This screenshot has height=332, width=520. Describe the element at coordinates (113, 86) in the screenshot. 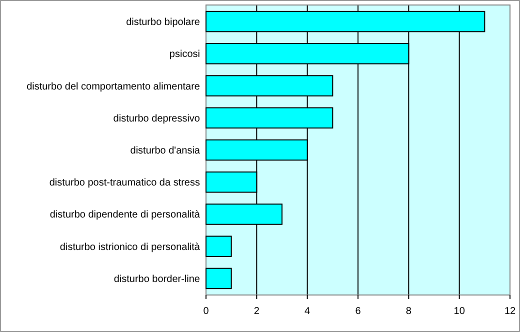

I see `y-tick-label: disturbo del comportamento alimentare` at that location.